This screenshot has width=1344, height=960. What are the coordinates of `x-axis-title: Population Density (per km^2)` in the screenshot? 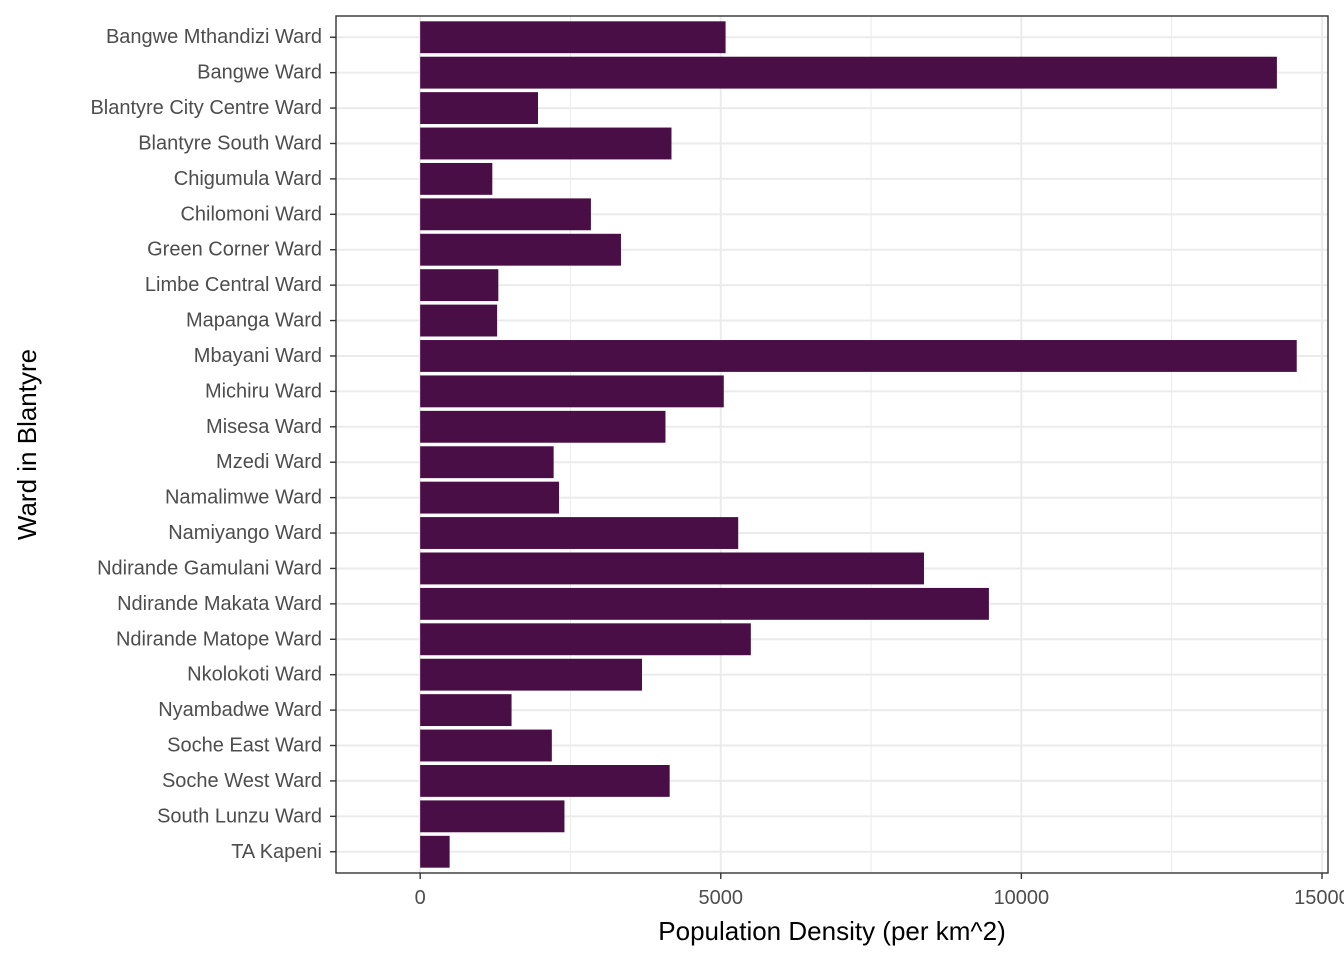 It's located at (831, 931).